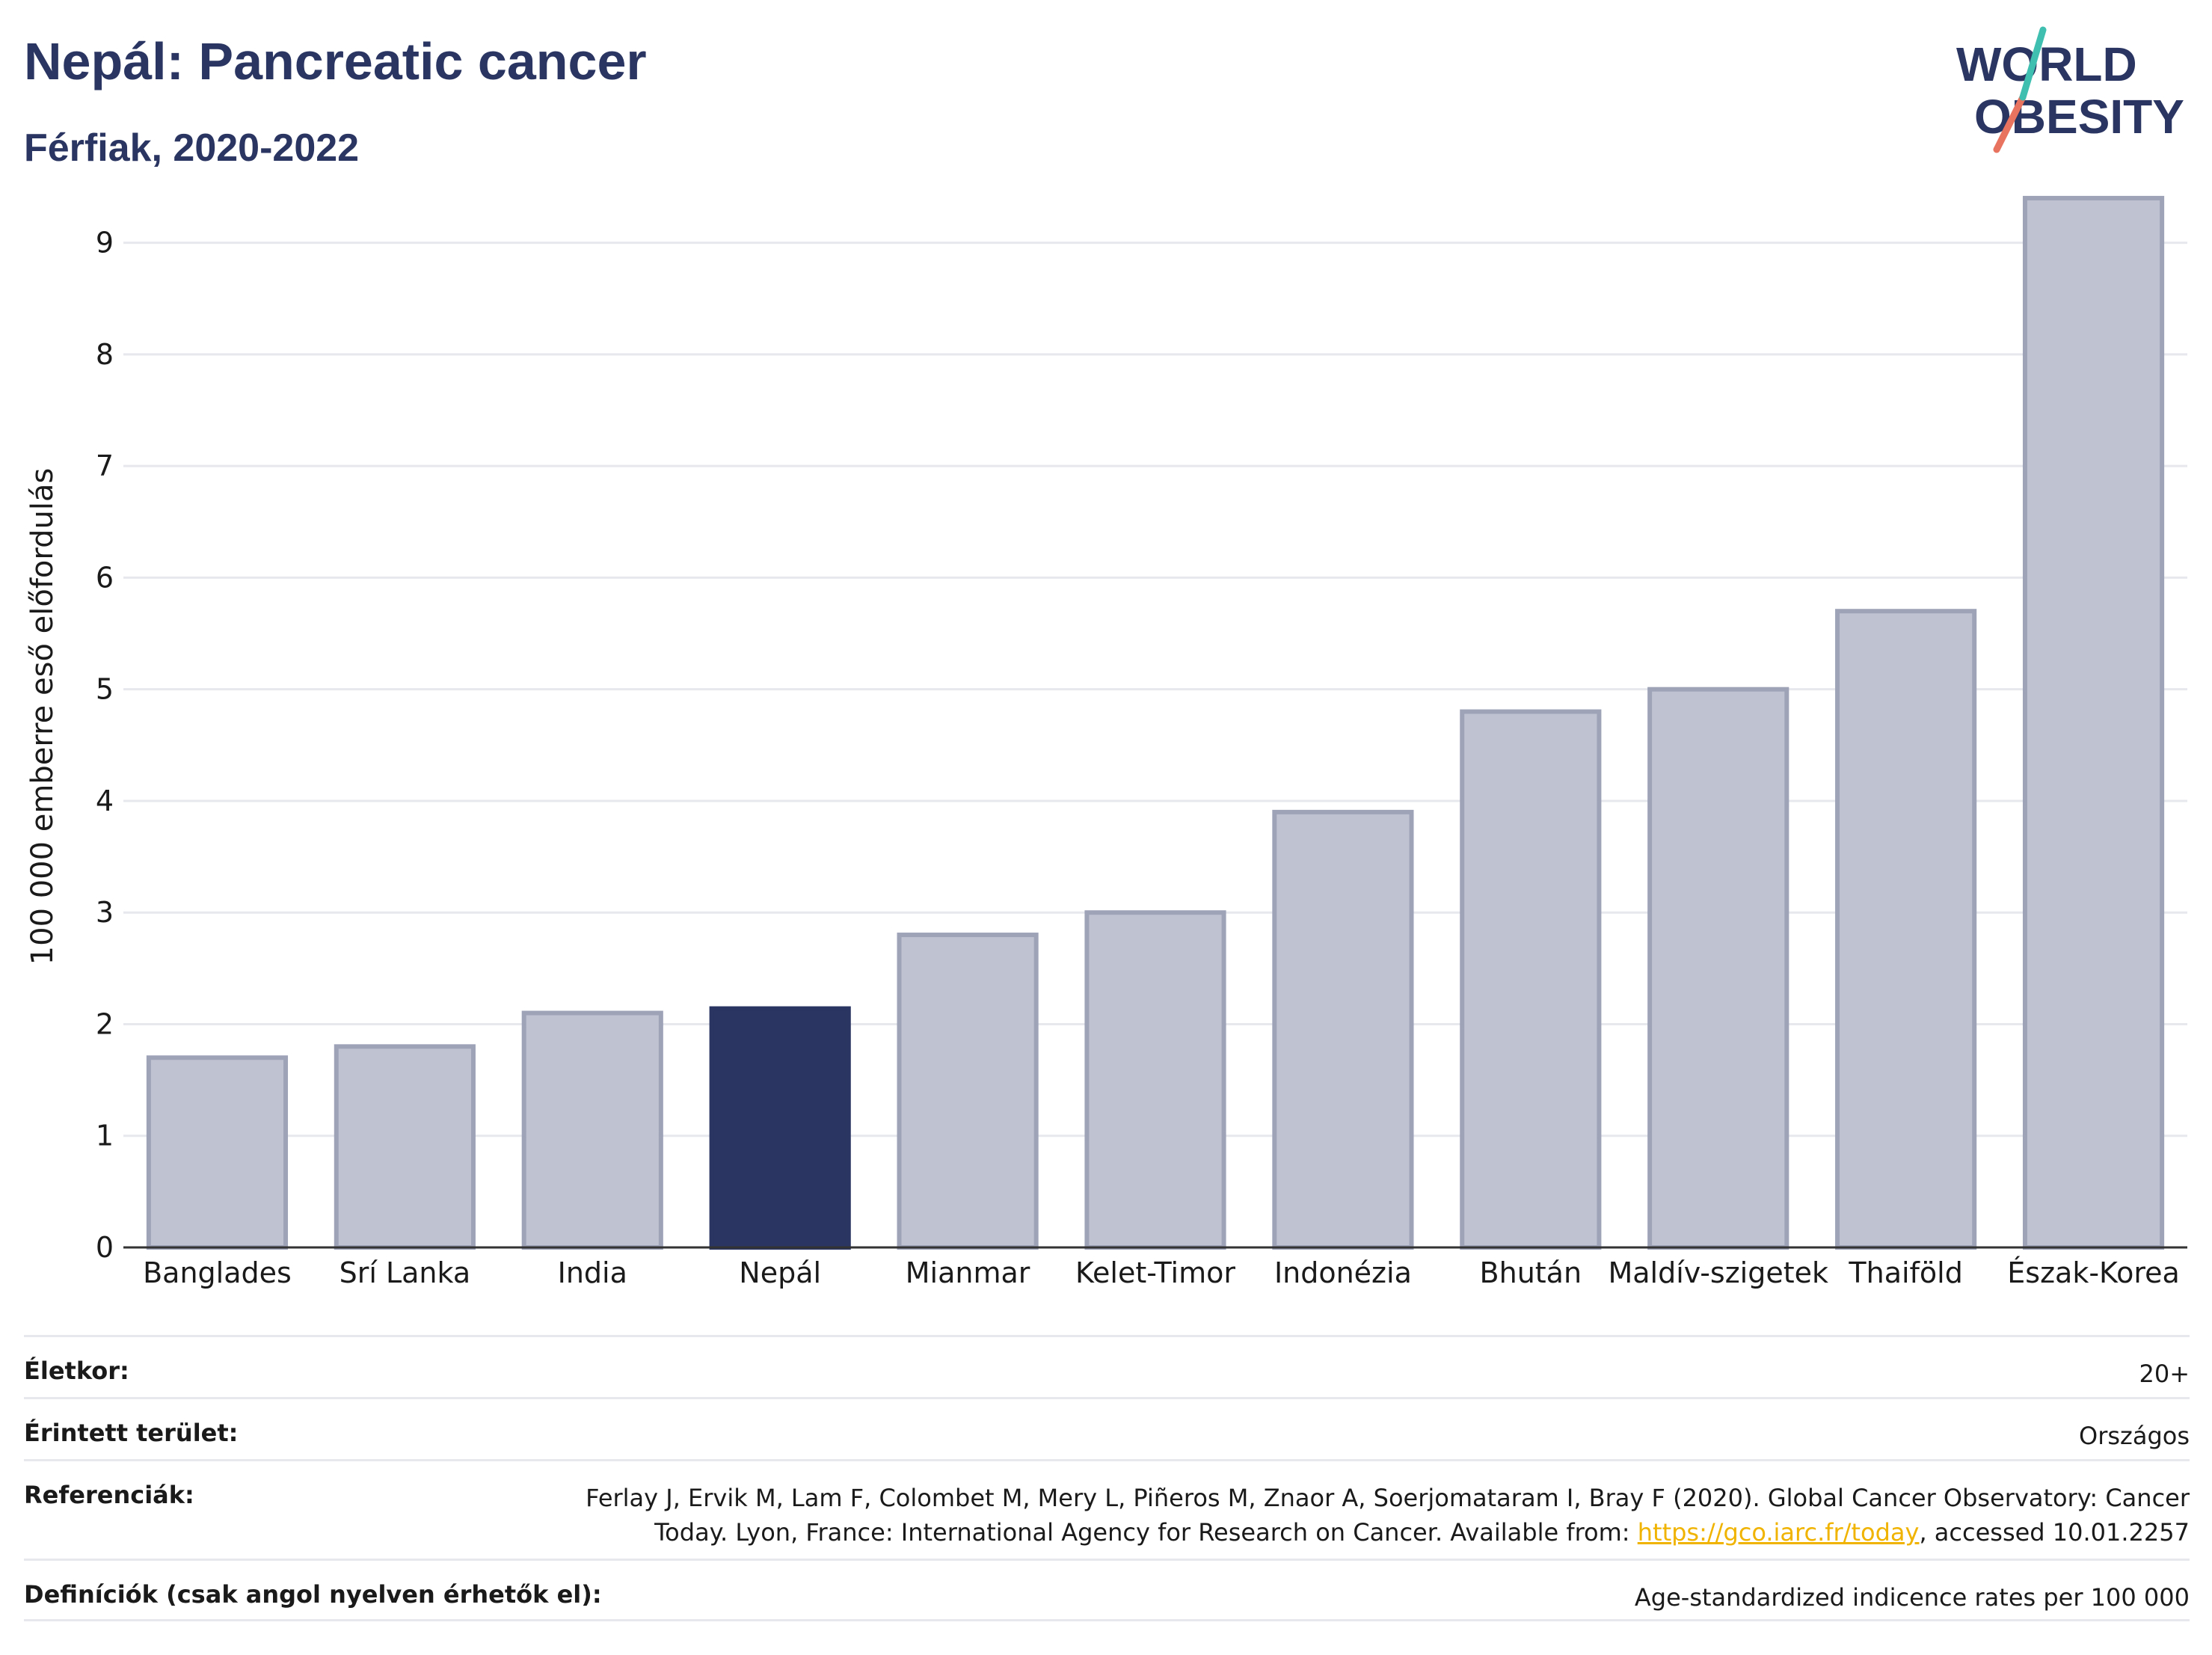 The height and width of the screenshot is (1655, 2212). What do you see at coordinates (76, 1371) in the screenshot?
I see `age-label: Életkor:` at bounding box center [76, 1371].